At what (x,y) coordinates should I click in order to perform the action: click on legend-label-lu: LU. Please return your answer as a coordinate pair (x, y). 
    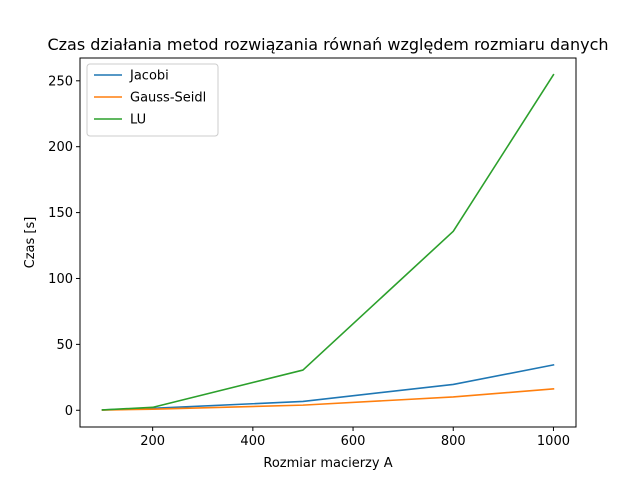
    Looking at the image, I should click on (138, 120).